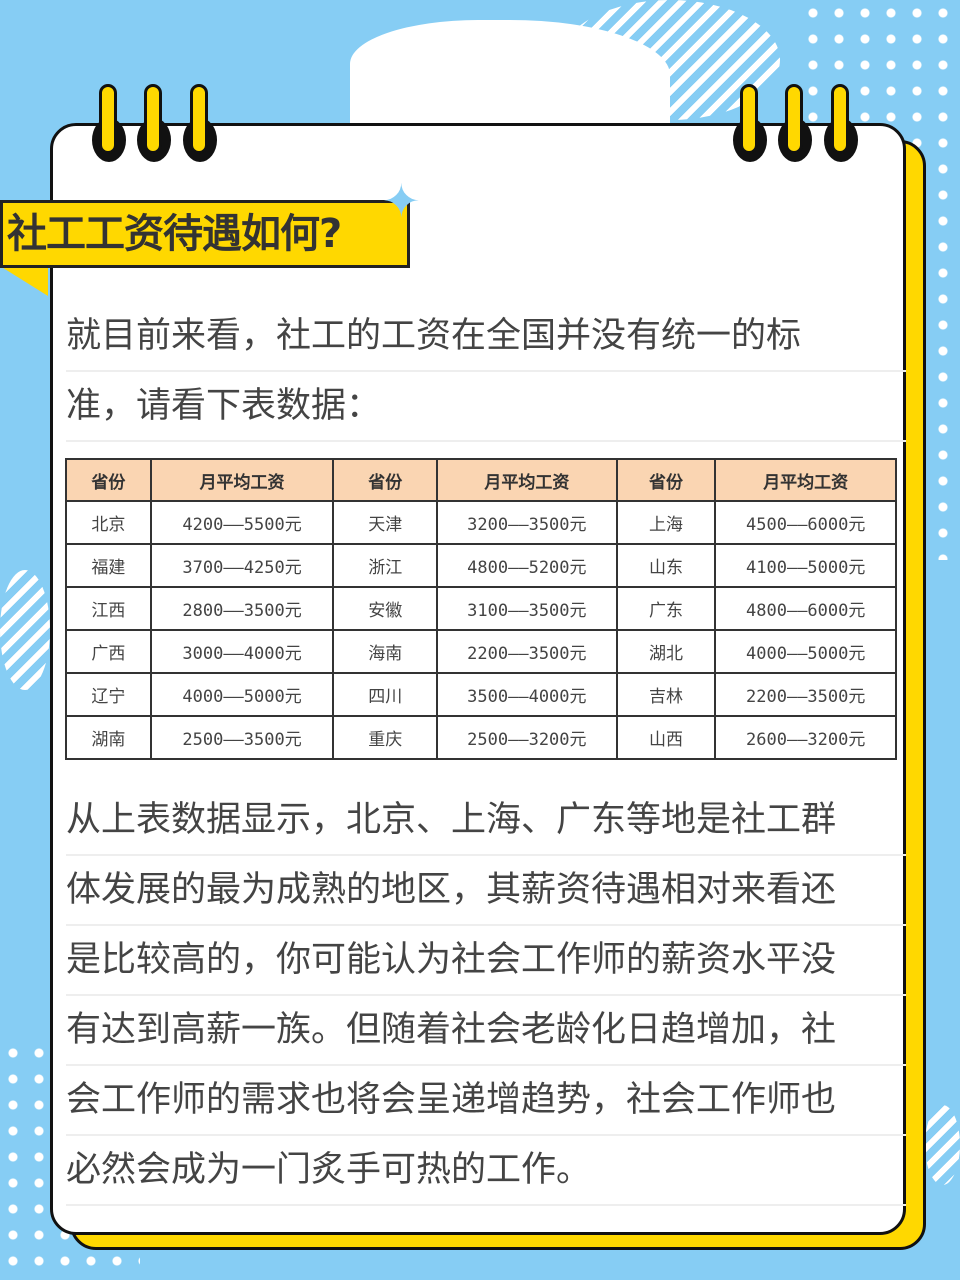 This screenshot has width=960, height=1280. I want to click on table-row: 福建 3700——4250元 浙江 4800——5200元 山东 4100——5000元, so click(481, 565).